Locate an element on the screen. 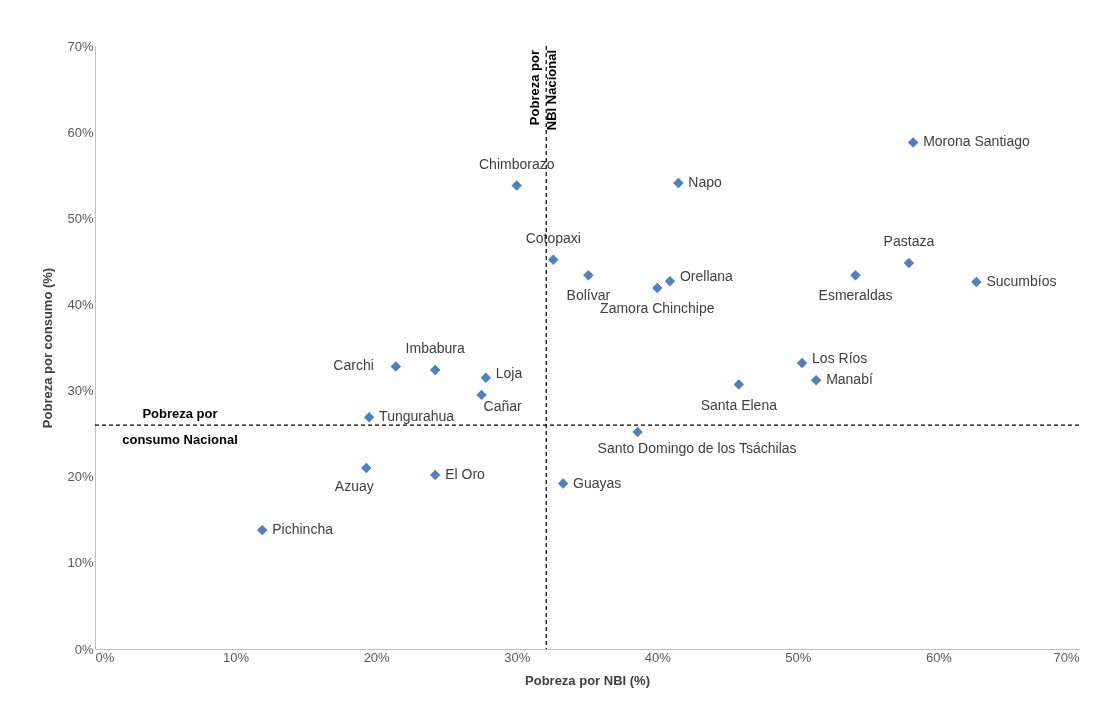 This screenshot has width=1115, height=717. series-label: Tungurahua is located at coordinates (417, 416).